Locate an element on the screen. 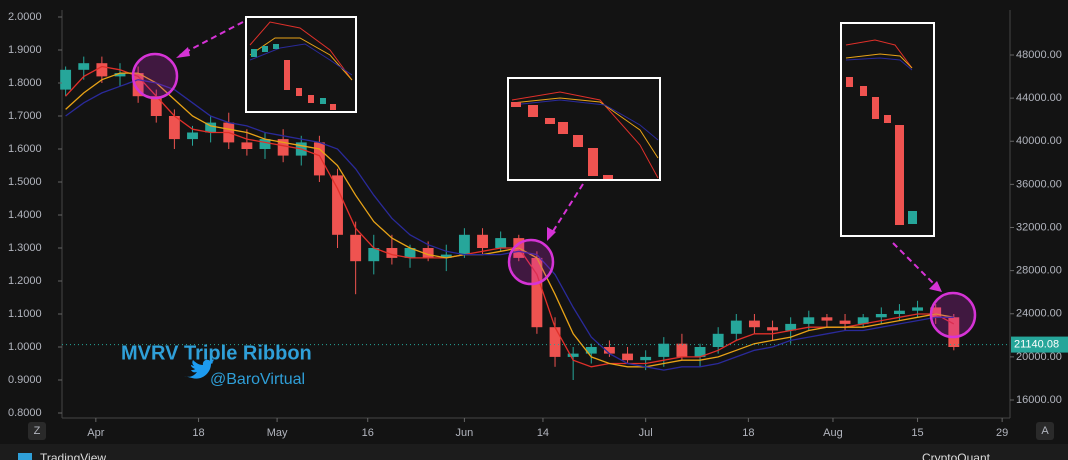 Image resolution: width=1068 pixels, height=460 pixels. y2-tick-label: 48000.00 is located at coordinates (1039, 55).